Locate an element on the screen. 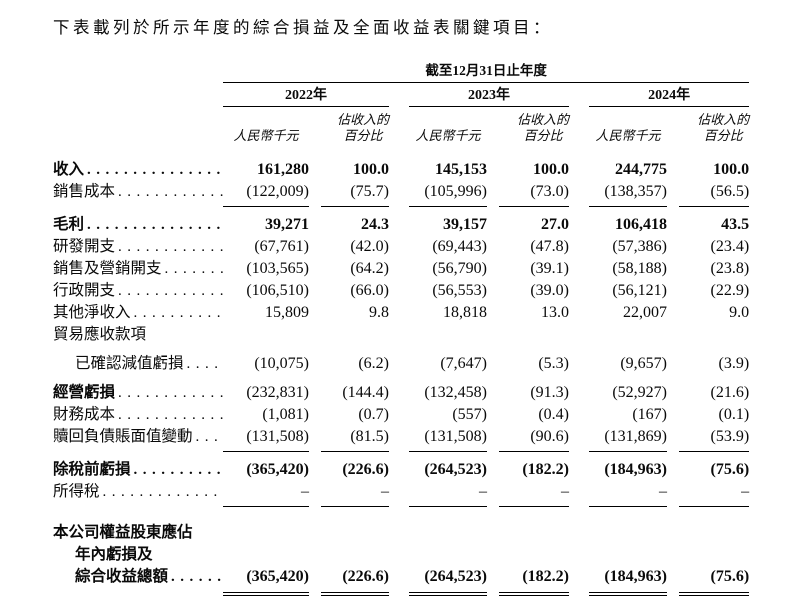 The height and width of the screenshot is (615, 800). row-label: 除稅前虧損 is located at coordinates (92, 469).